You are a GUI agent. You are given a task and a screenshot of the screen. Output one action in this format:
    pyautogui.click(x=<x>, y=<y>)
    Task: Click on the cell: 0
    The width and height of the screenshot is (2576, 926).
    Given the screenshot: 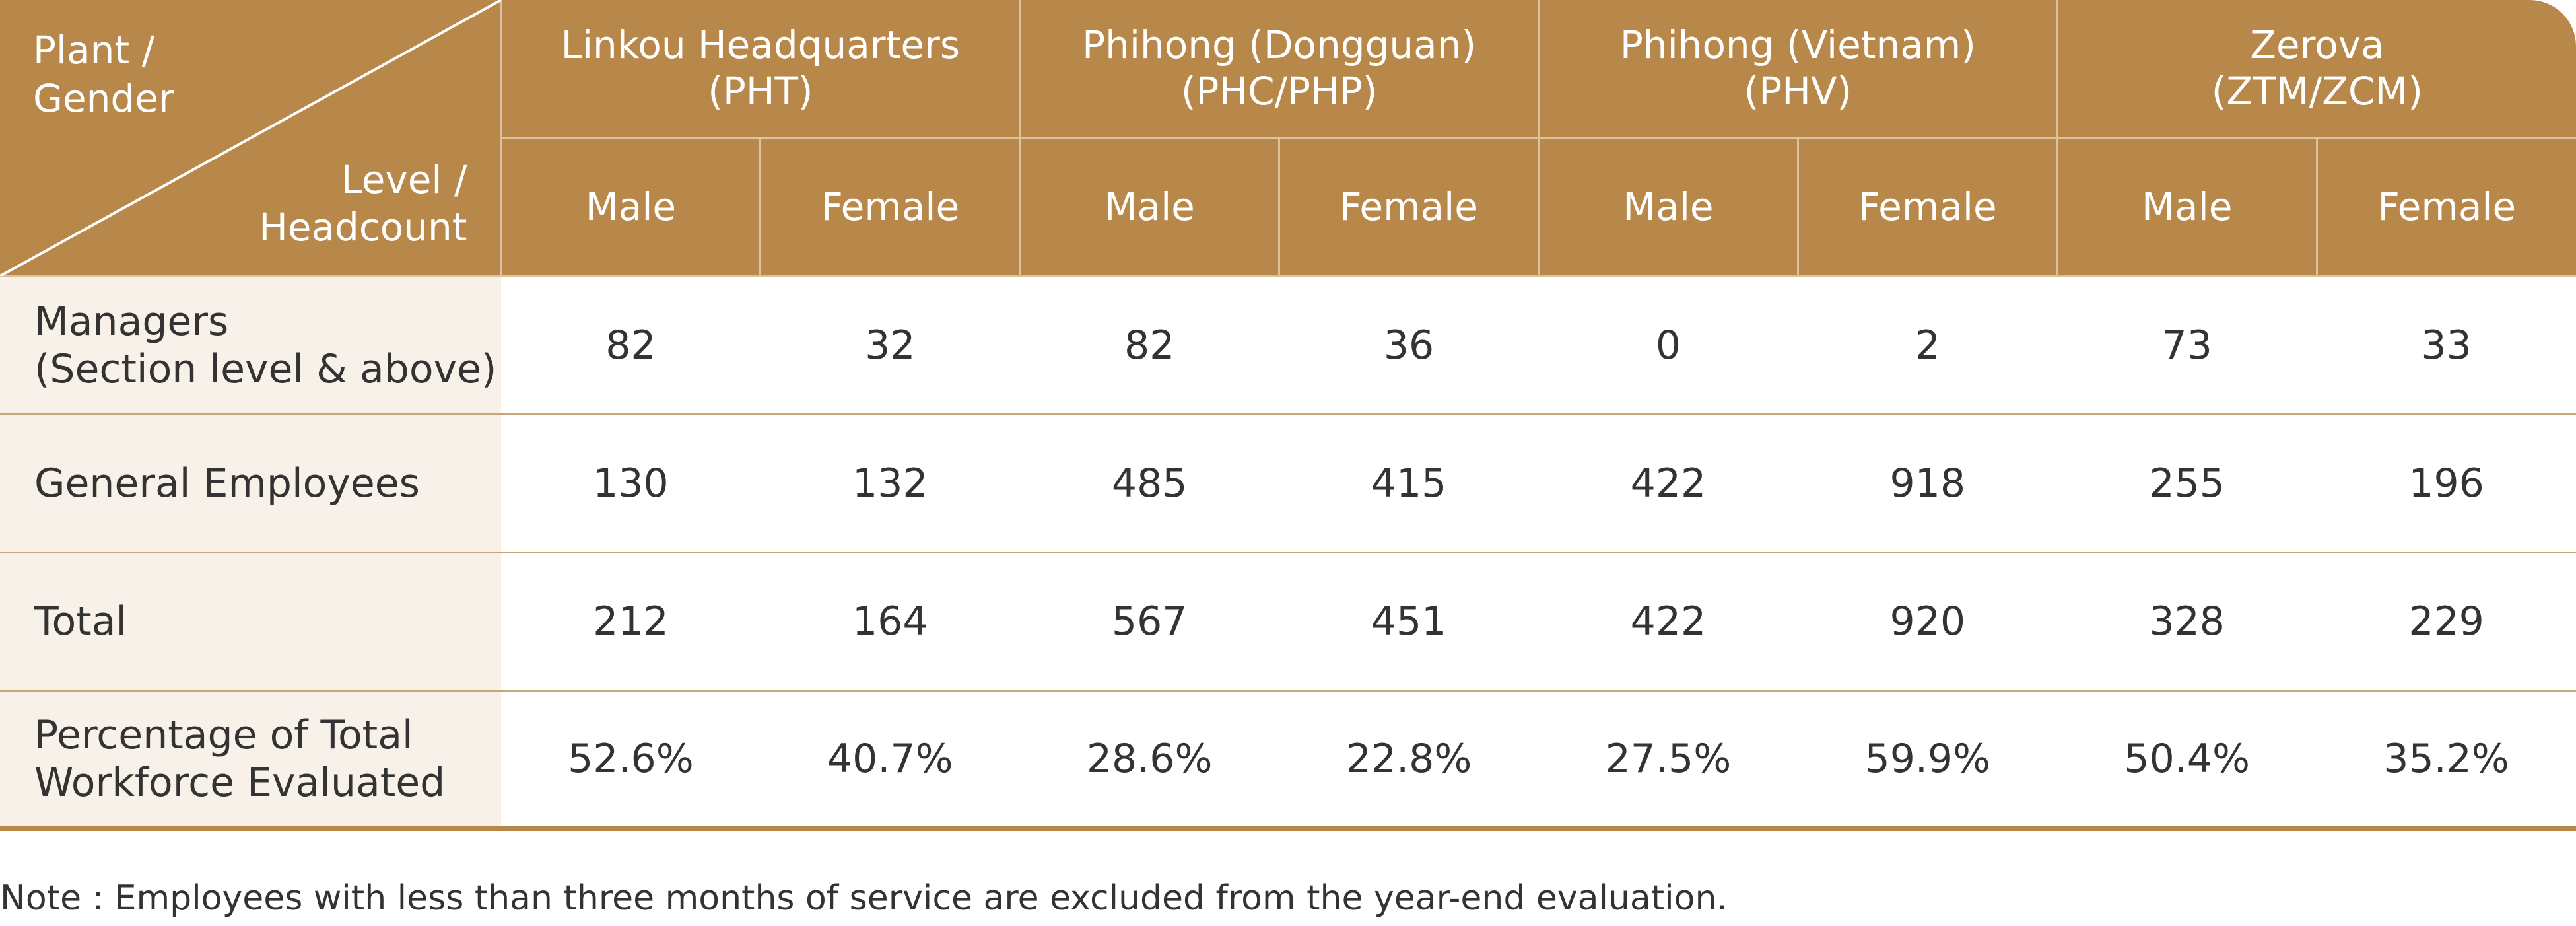 What is the action you would take?
    pyautogui.click(x=1668, y=345)
    